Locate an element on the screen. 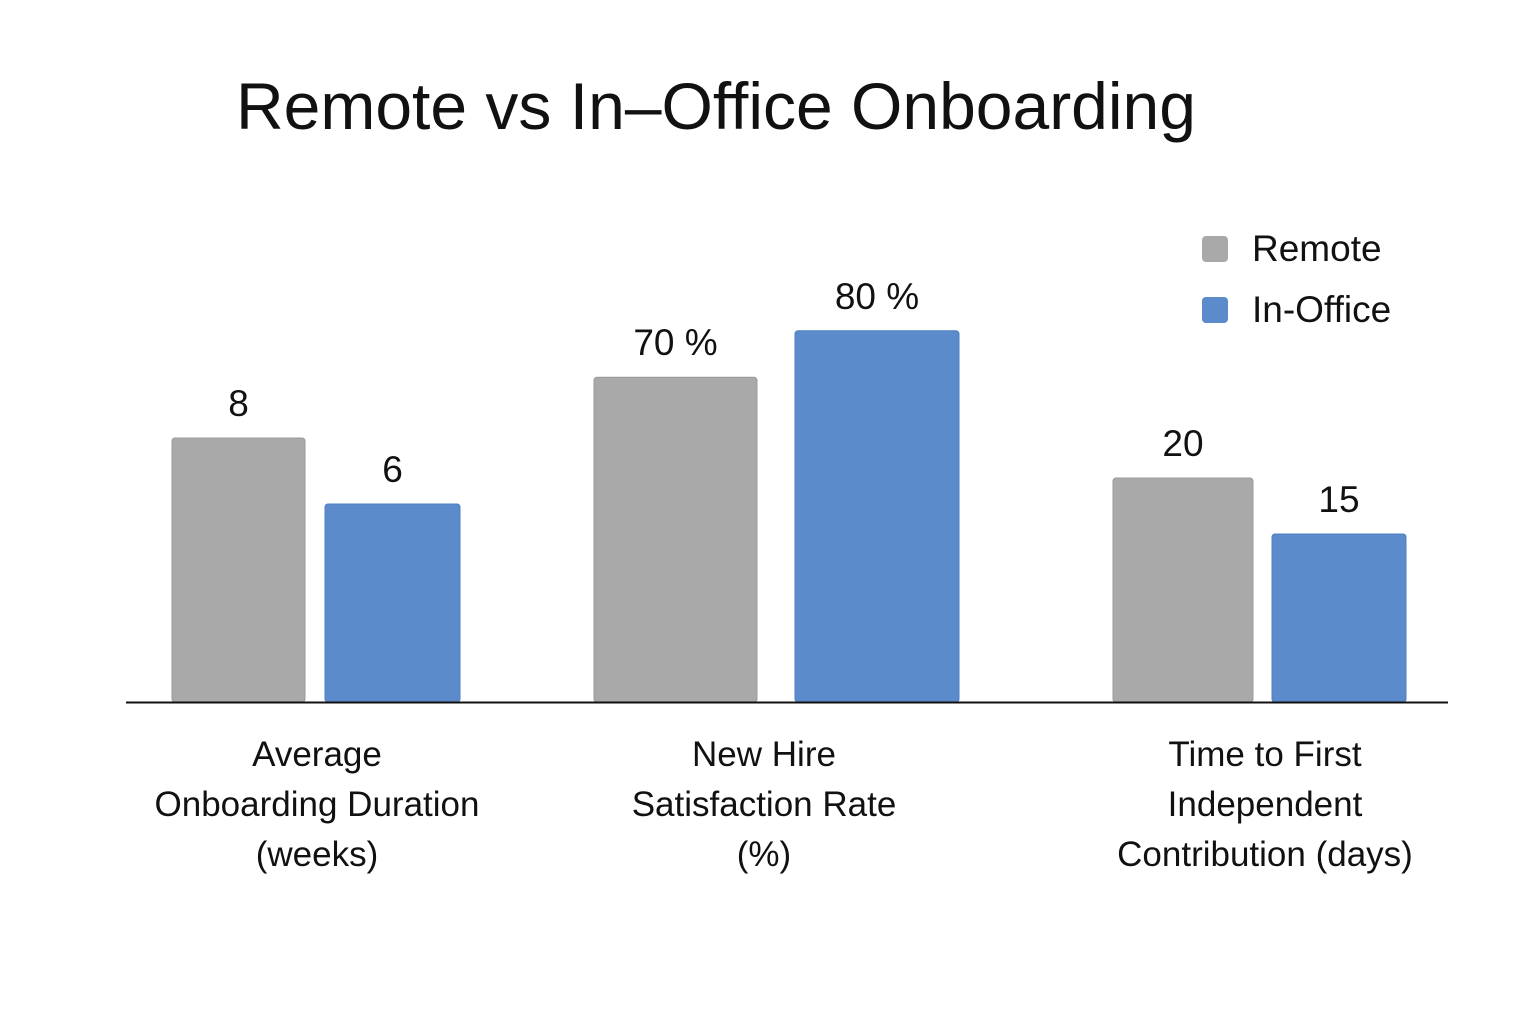  data-label-remote-onboarding-duration: 8 is located at coordinates (238, 403).